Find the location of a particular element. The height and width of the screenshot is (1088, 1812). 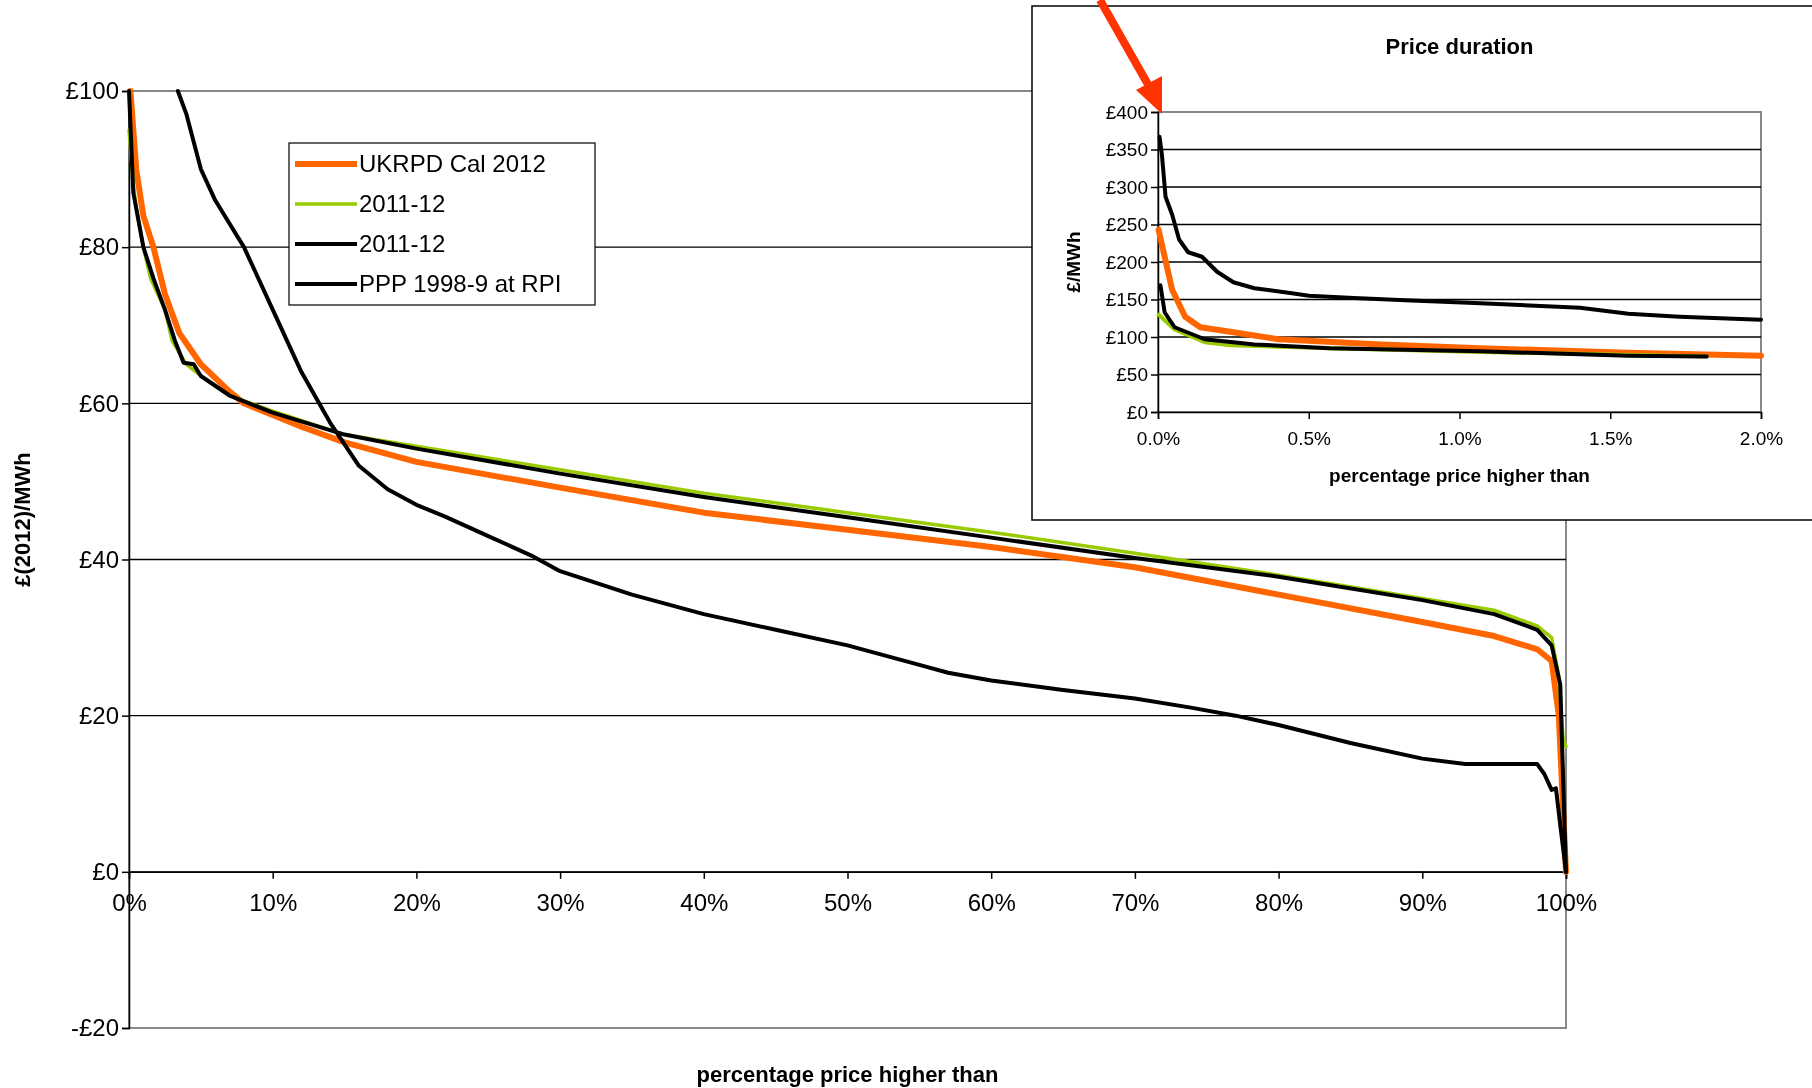

x-tick-label: 70% is located at coordinates (1135, 902).